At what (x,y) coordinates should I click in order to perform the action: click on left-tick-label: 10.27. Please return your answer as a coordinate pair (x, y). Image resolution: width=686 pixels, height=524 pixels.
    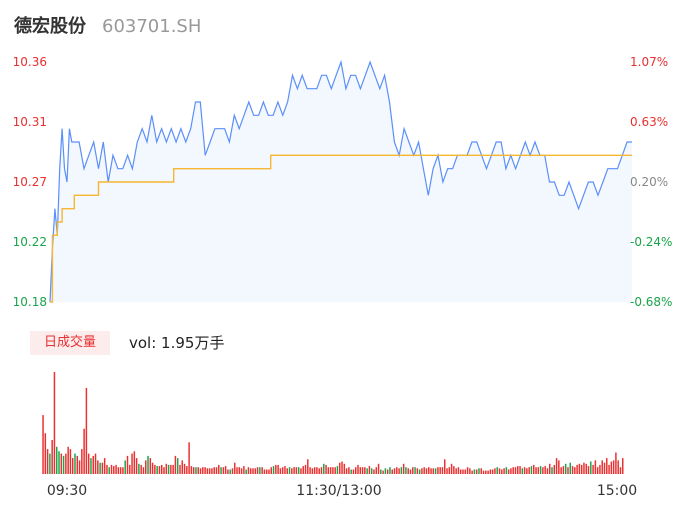
    Looking at the image, I should click on (30, 182).